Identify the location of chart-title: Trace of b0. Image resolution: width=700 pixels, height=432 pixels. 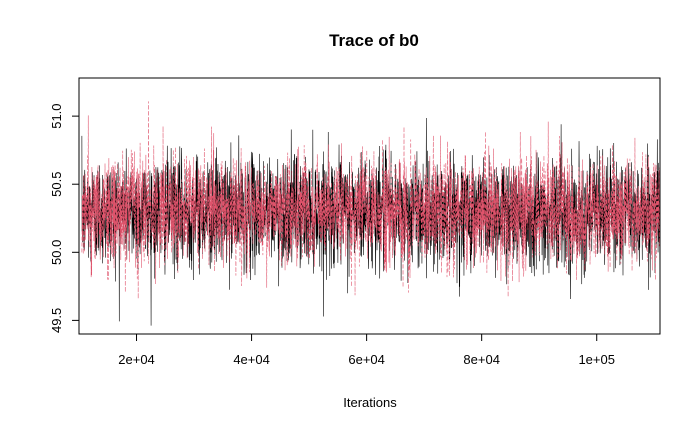
(374, 40).